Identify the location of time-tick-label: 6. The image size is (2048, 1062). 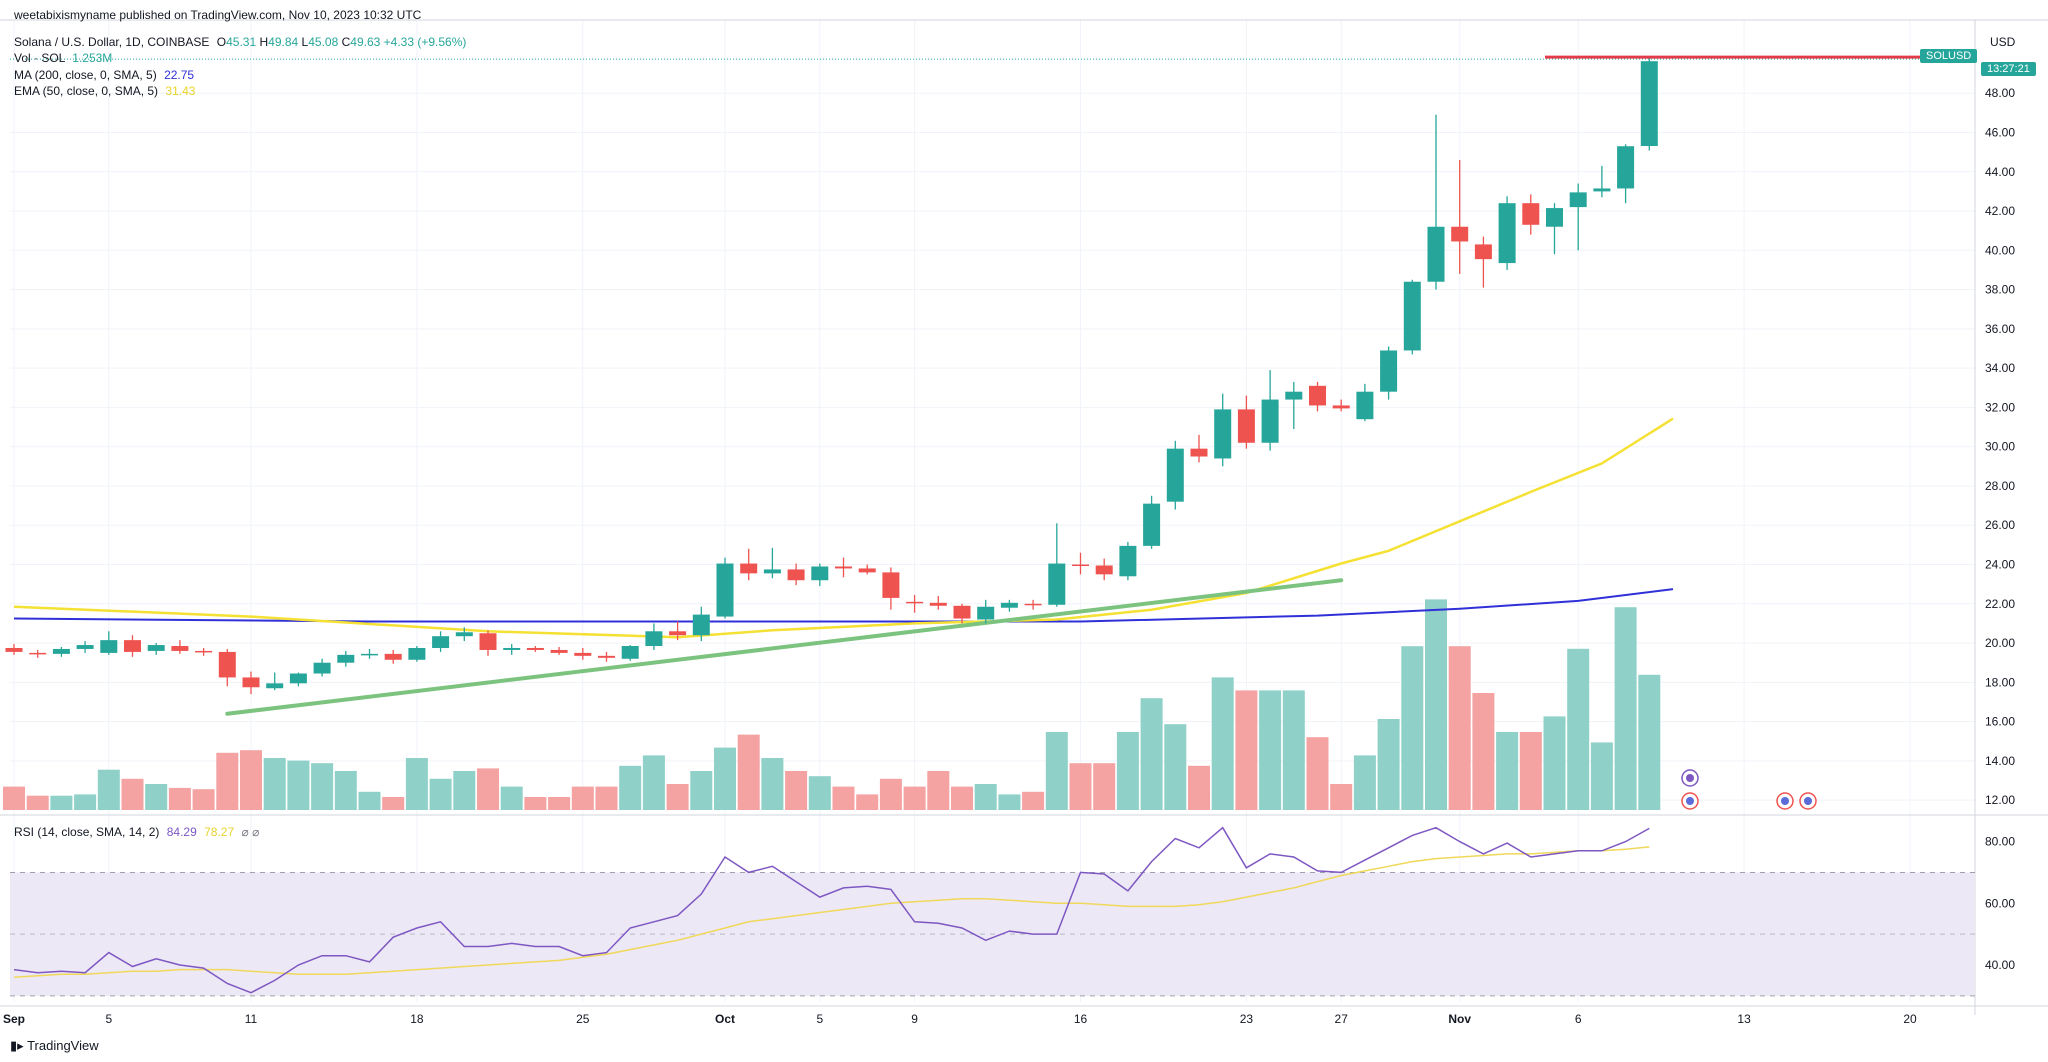
(1578, 1019).